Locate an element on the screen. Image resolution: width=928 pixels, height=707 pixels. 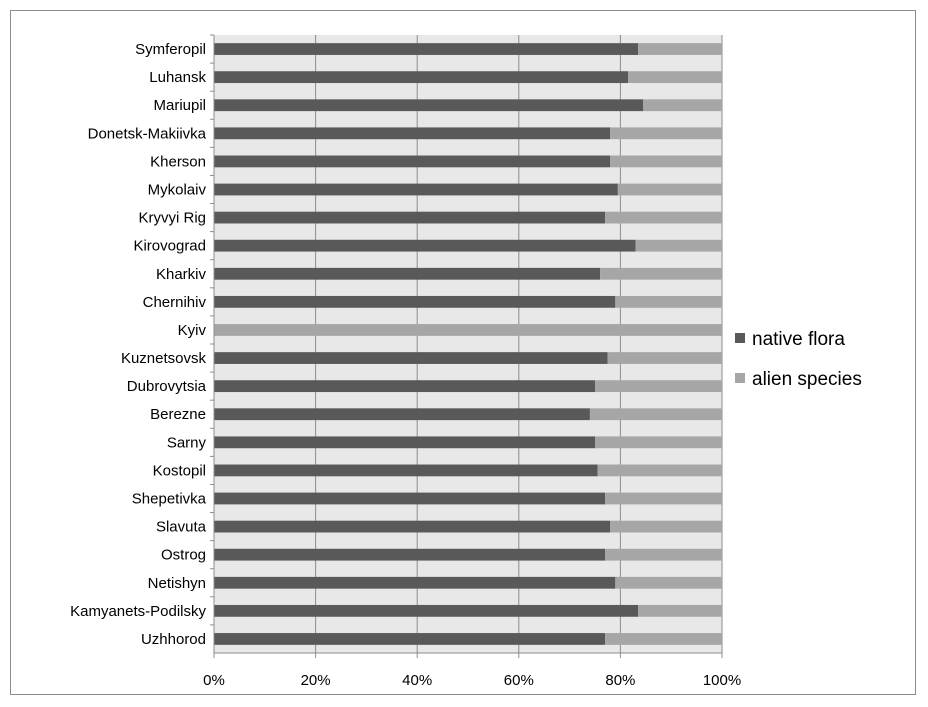
category-label: Shepetivka is located at coordinates (169, 499).